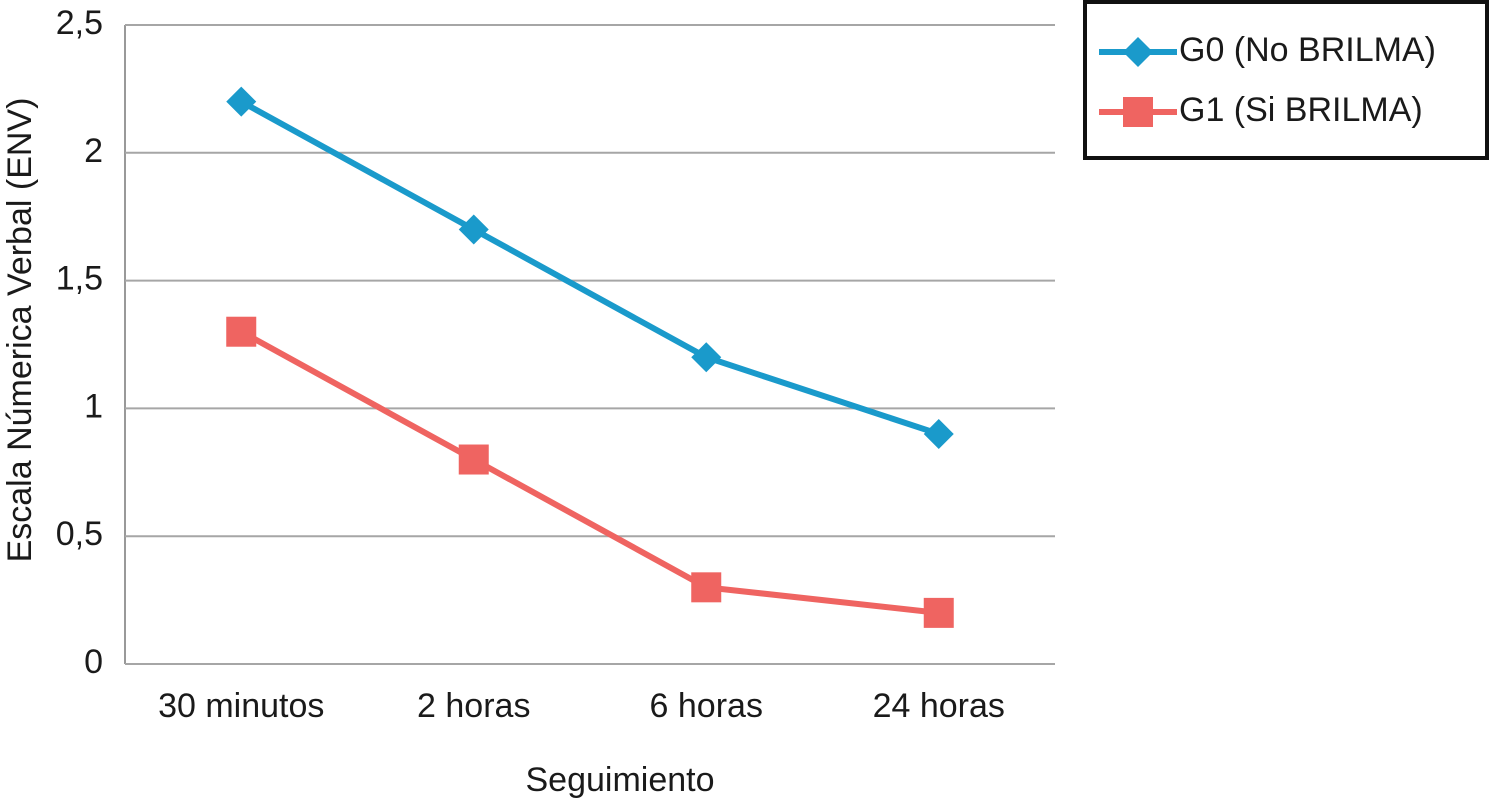  Describe the element at coordinates (473, 706) in the screenshot. I see `x-tick-label: 2 horas` at that location.